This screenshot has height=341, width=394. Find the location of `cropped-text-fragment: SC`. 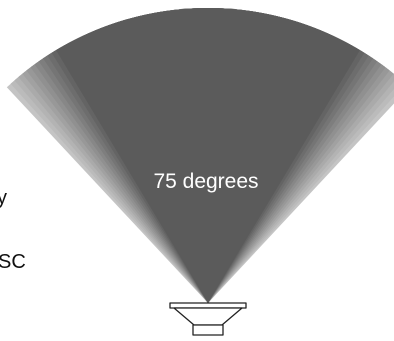

cropped-text-fragment: SC is located at coordinates (13, 262).